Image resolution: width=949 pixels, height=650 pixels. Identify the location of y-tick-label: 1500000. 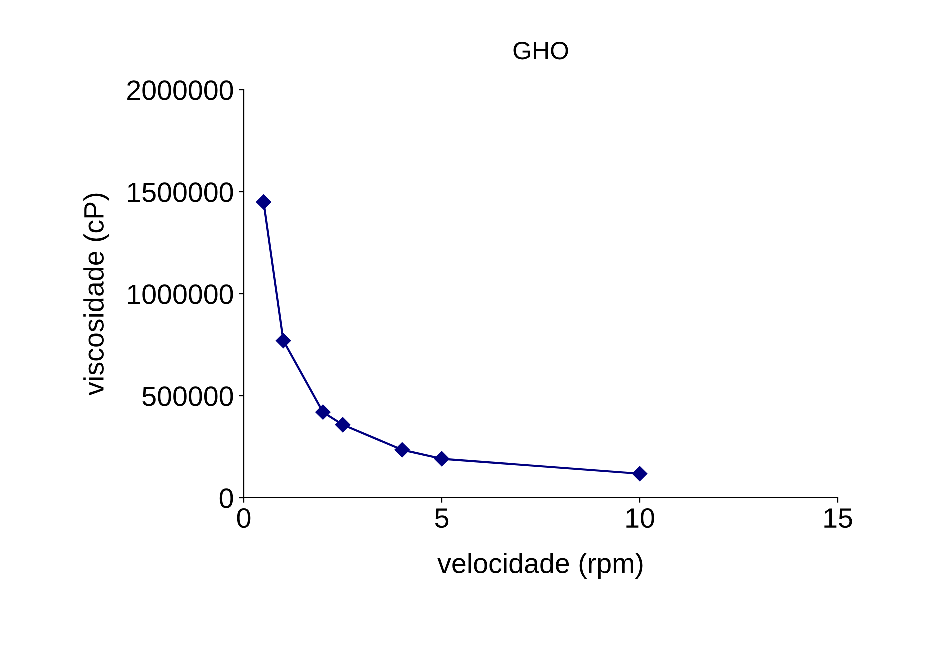
(181, 192).